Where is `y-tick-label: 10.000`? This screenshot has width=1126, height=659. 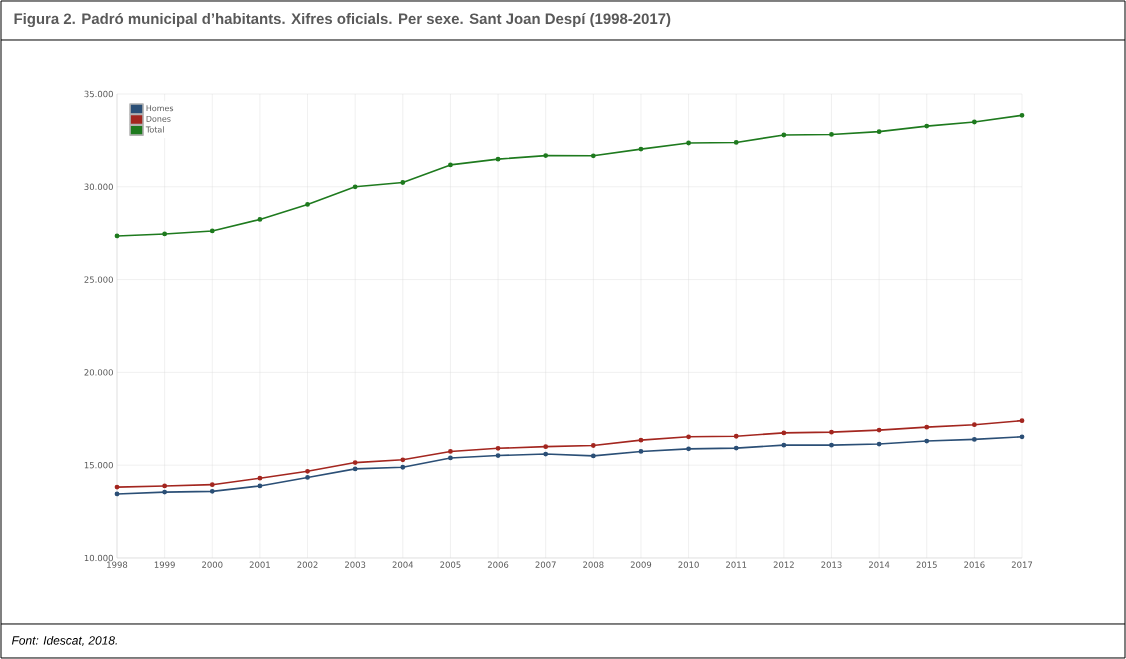 y-tick-label: 10.000 is located at coordinates (98, 558).